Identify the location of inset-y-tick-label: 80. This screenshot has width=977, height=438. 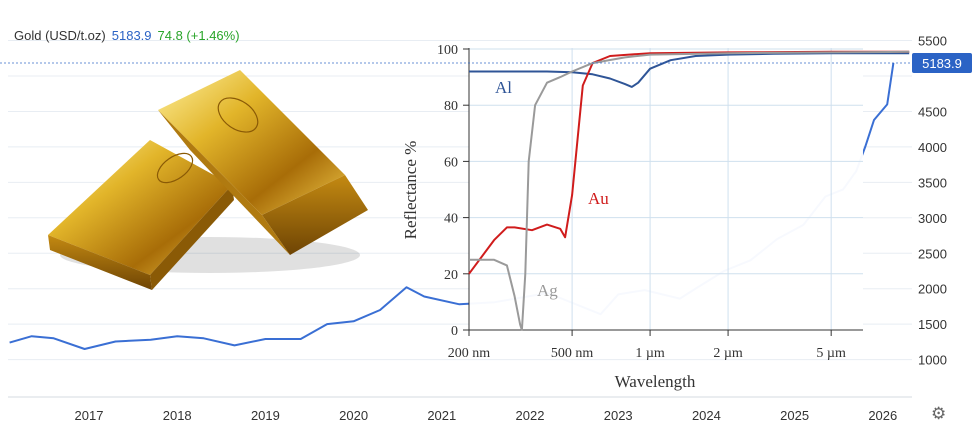
(451, 106).